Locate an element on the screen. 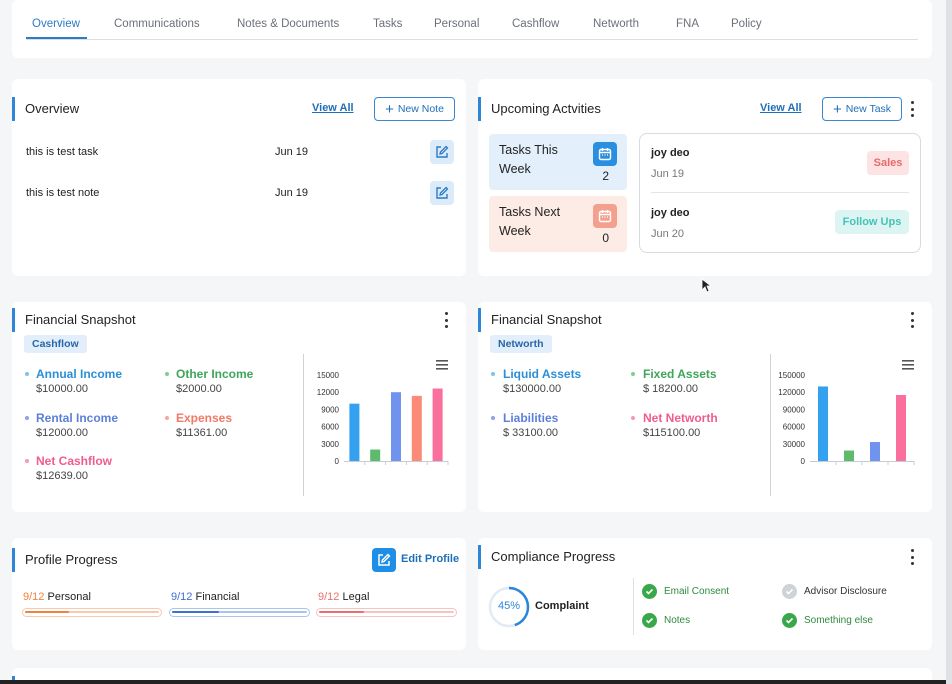 Image resolution: width=952 pixels, height=684 pixels. window-right-edge is located at coordinates (949, 342).